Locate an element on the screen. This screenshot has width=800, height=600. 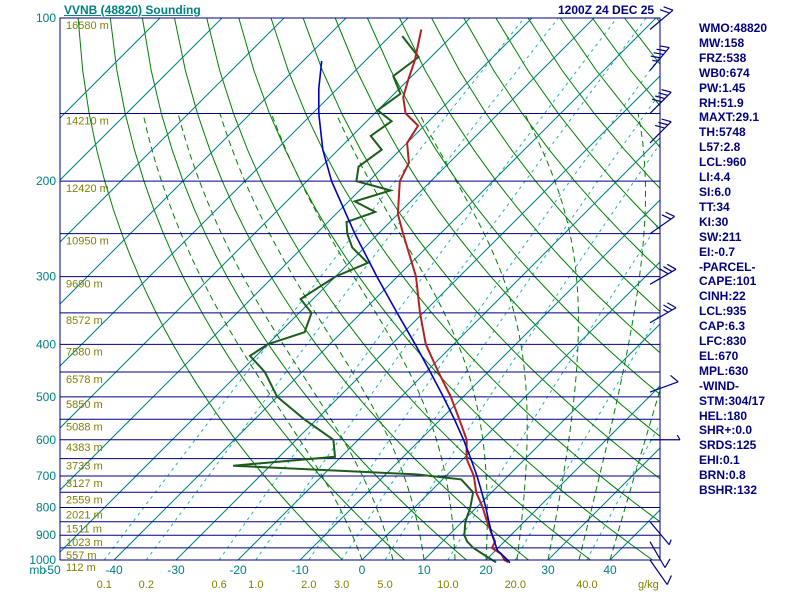
pressure-tick-label: 200 is located at coordinates (46, 181).